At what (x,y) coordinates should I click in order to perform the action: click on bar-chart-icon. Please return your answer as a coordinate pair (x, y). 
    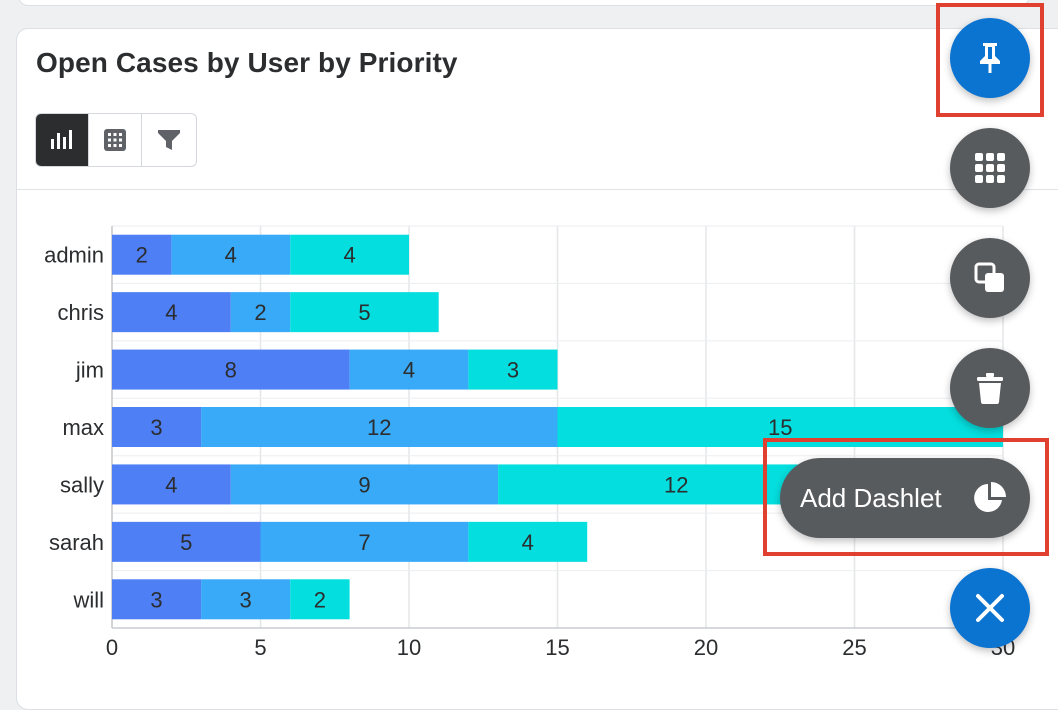
    Looking at the image, I should click on (61, 139).